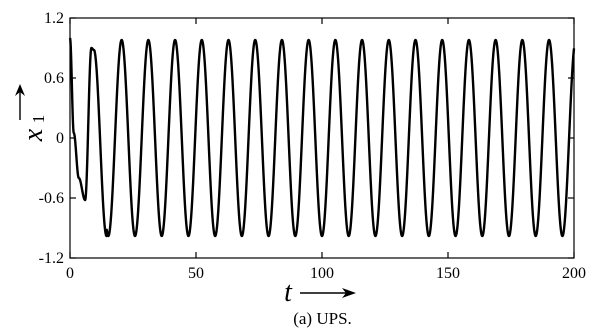  I want to click on y-axis-arrow, so click(20, 102).